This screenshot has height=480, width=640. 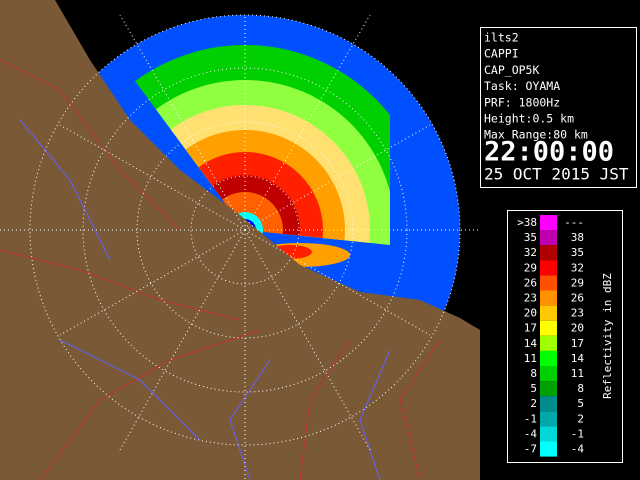 What do you see at coordinates (607, 336) in the screenshot?
I see `legend-title: Reflectivity in dBZ` at bounding box center [607, 336].